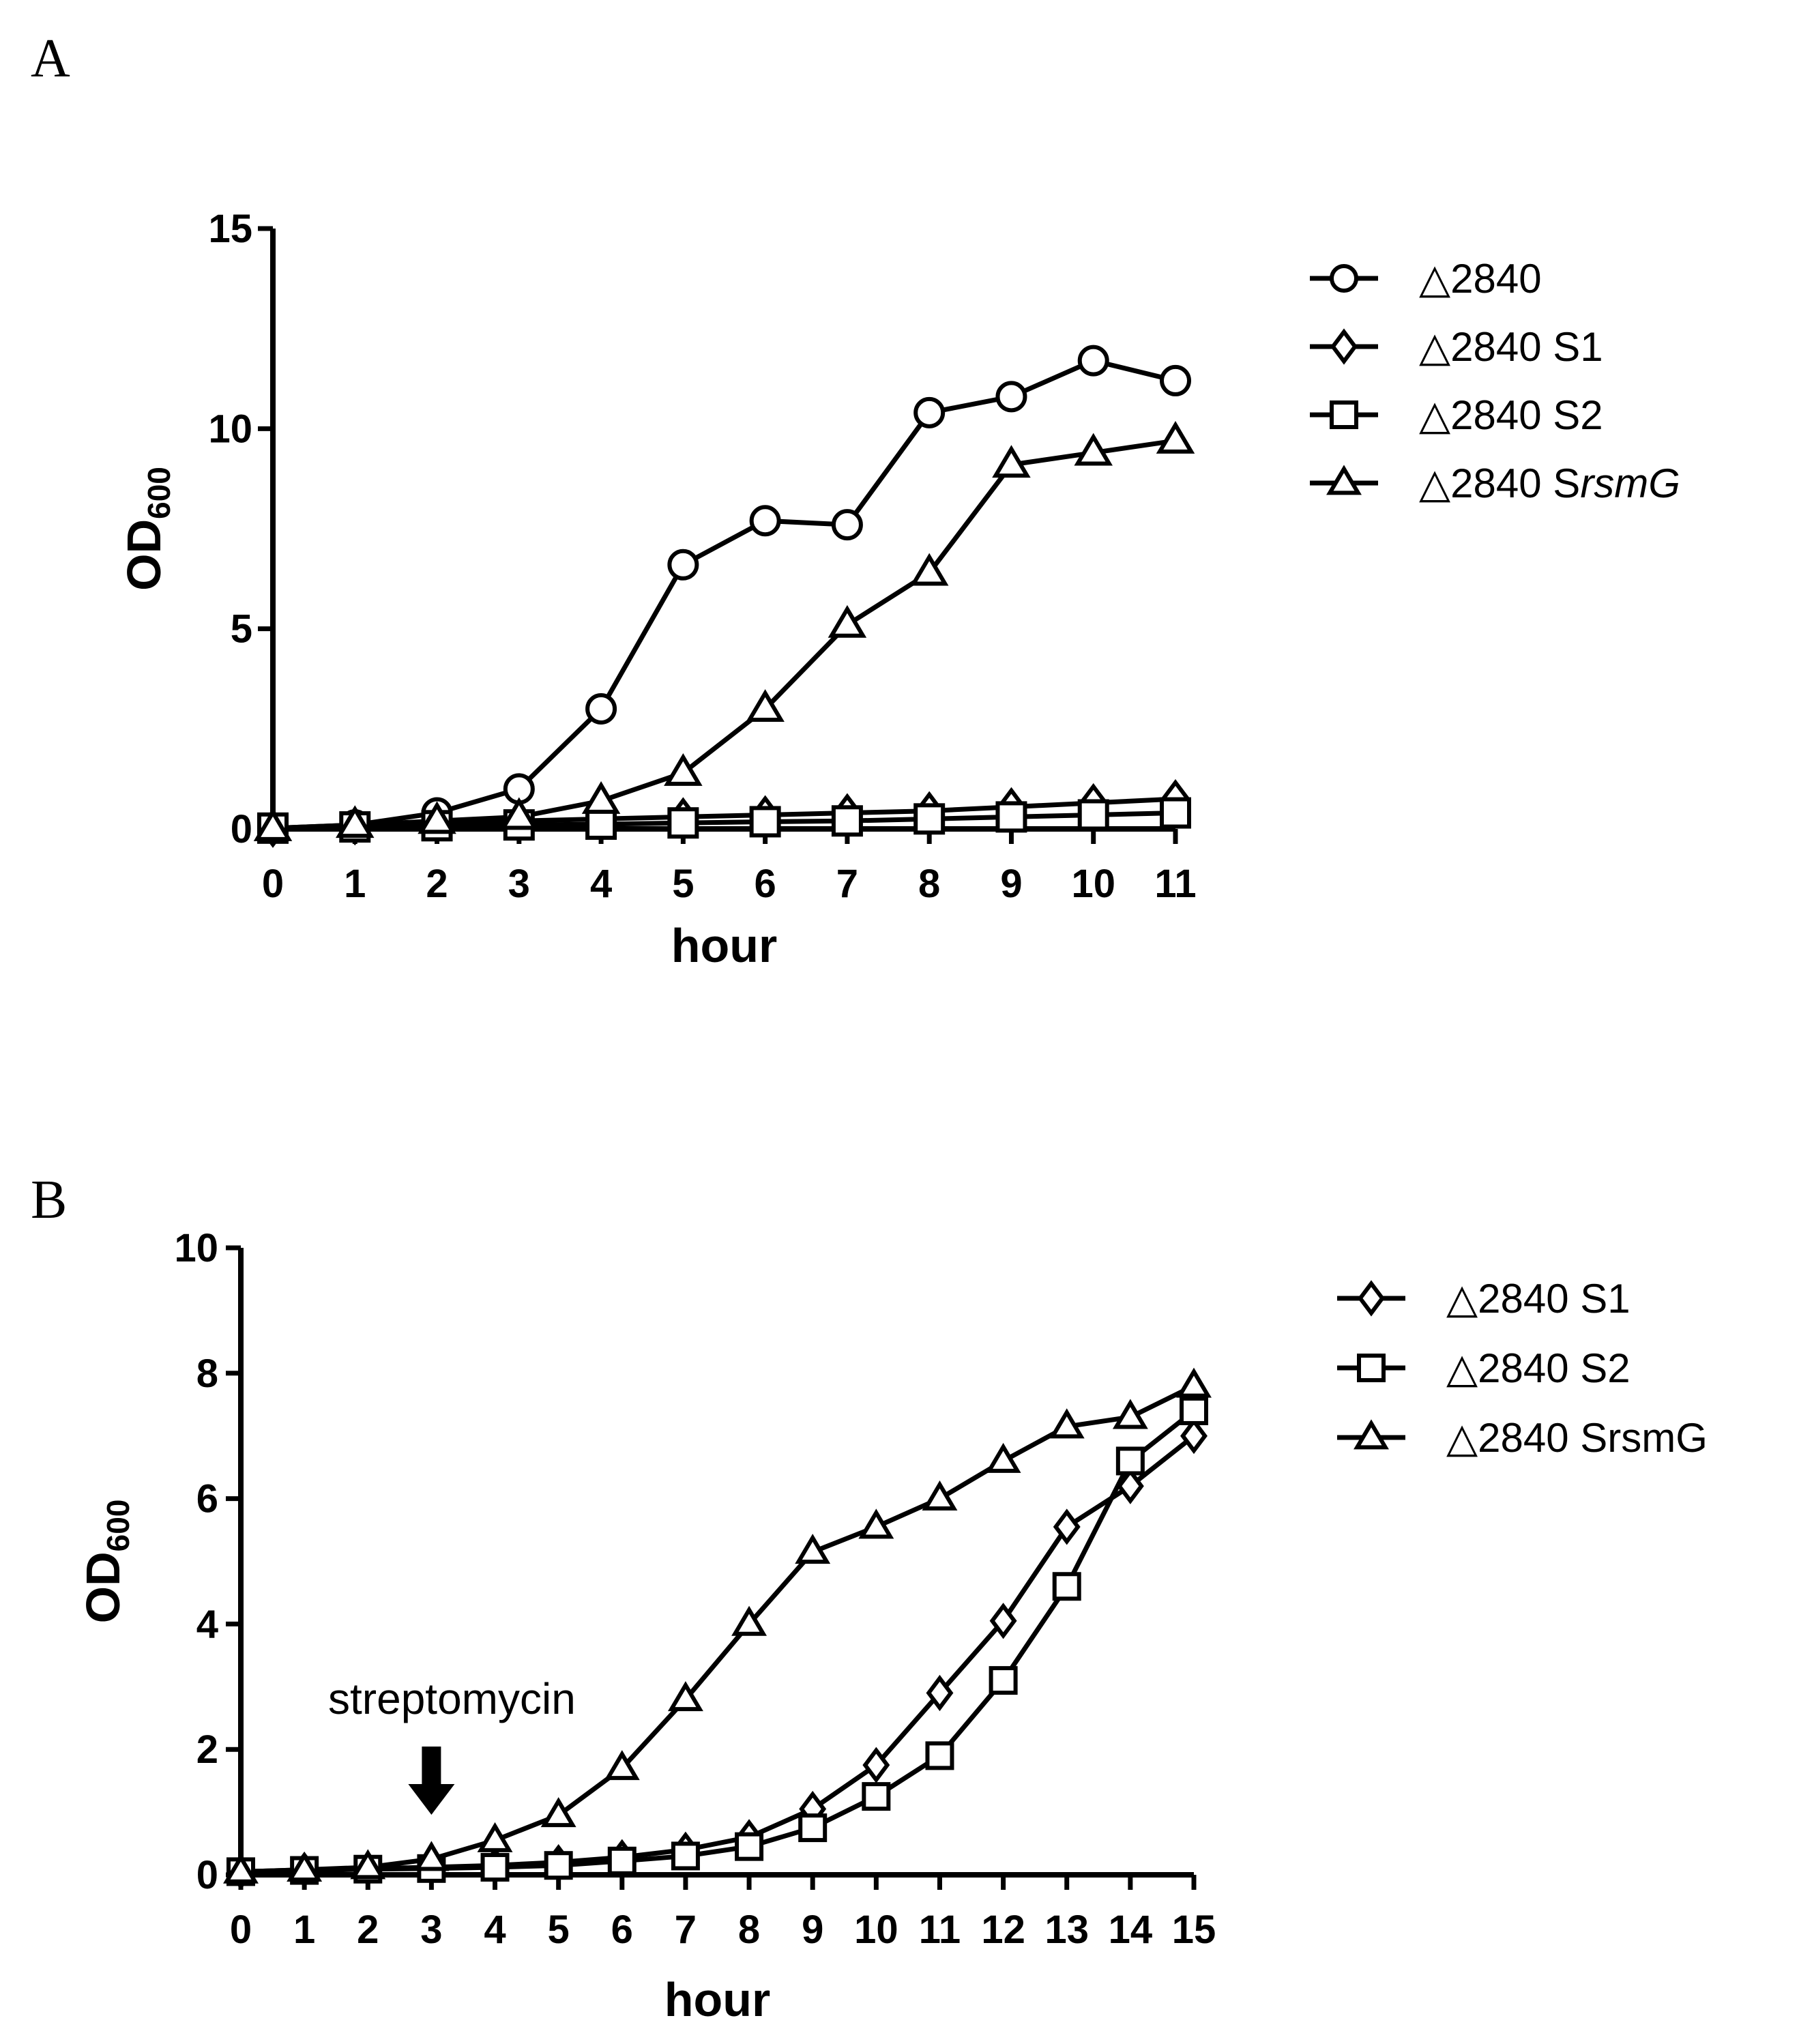  Describe the element at coordinates (1511, 415) in the screenshot. I see `legend-label: △2840 S2` at that location.